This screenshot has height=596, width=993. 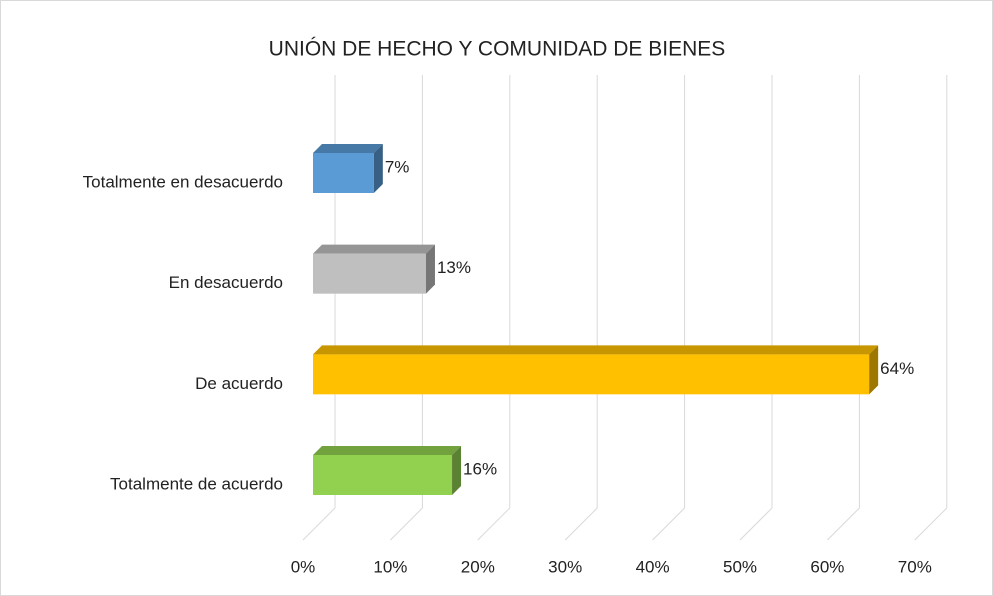 I want to click on x-tick-label: 20%, so click(x=478, y=566).